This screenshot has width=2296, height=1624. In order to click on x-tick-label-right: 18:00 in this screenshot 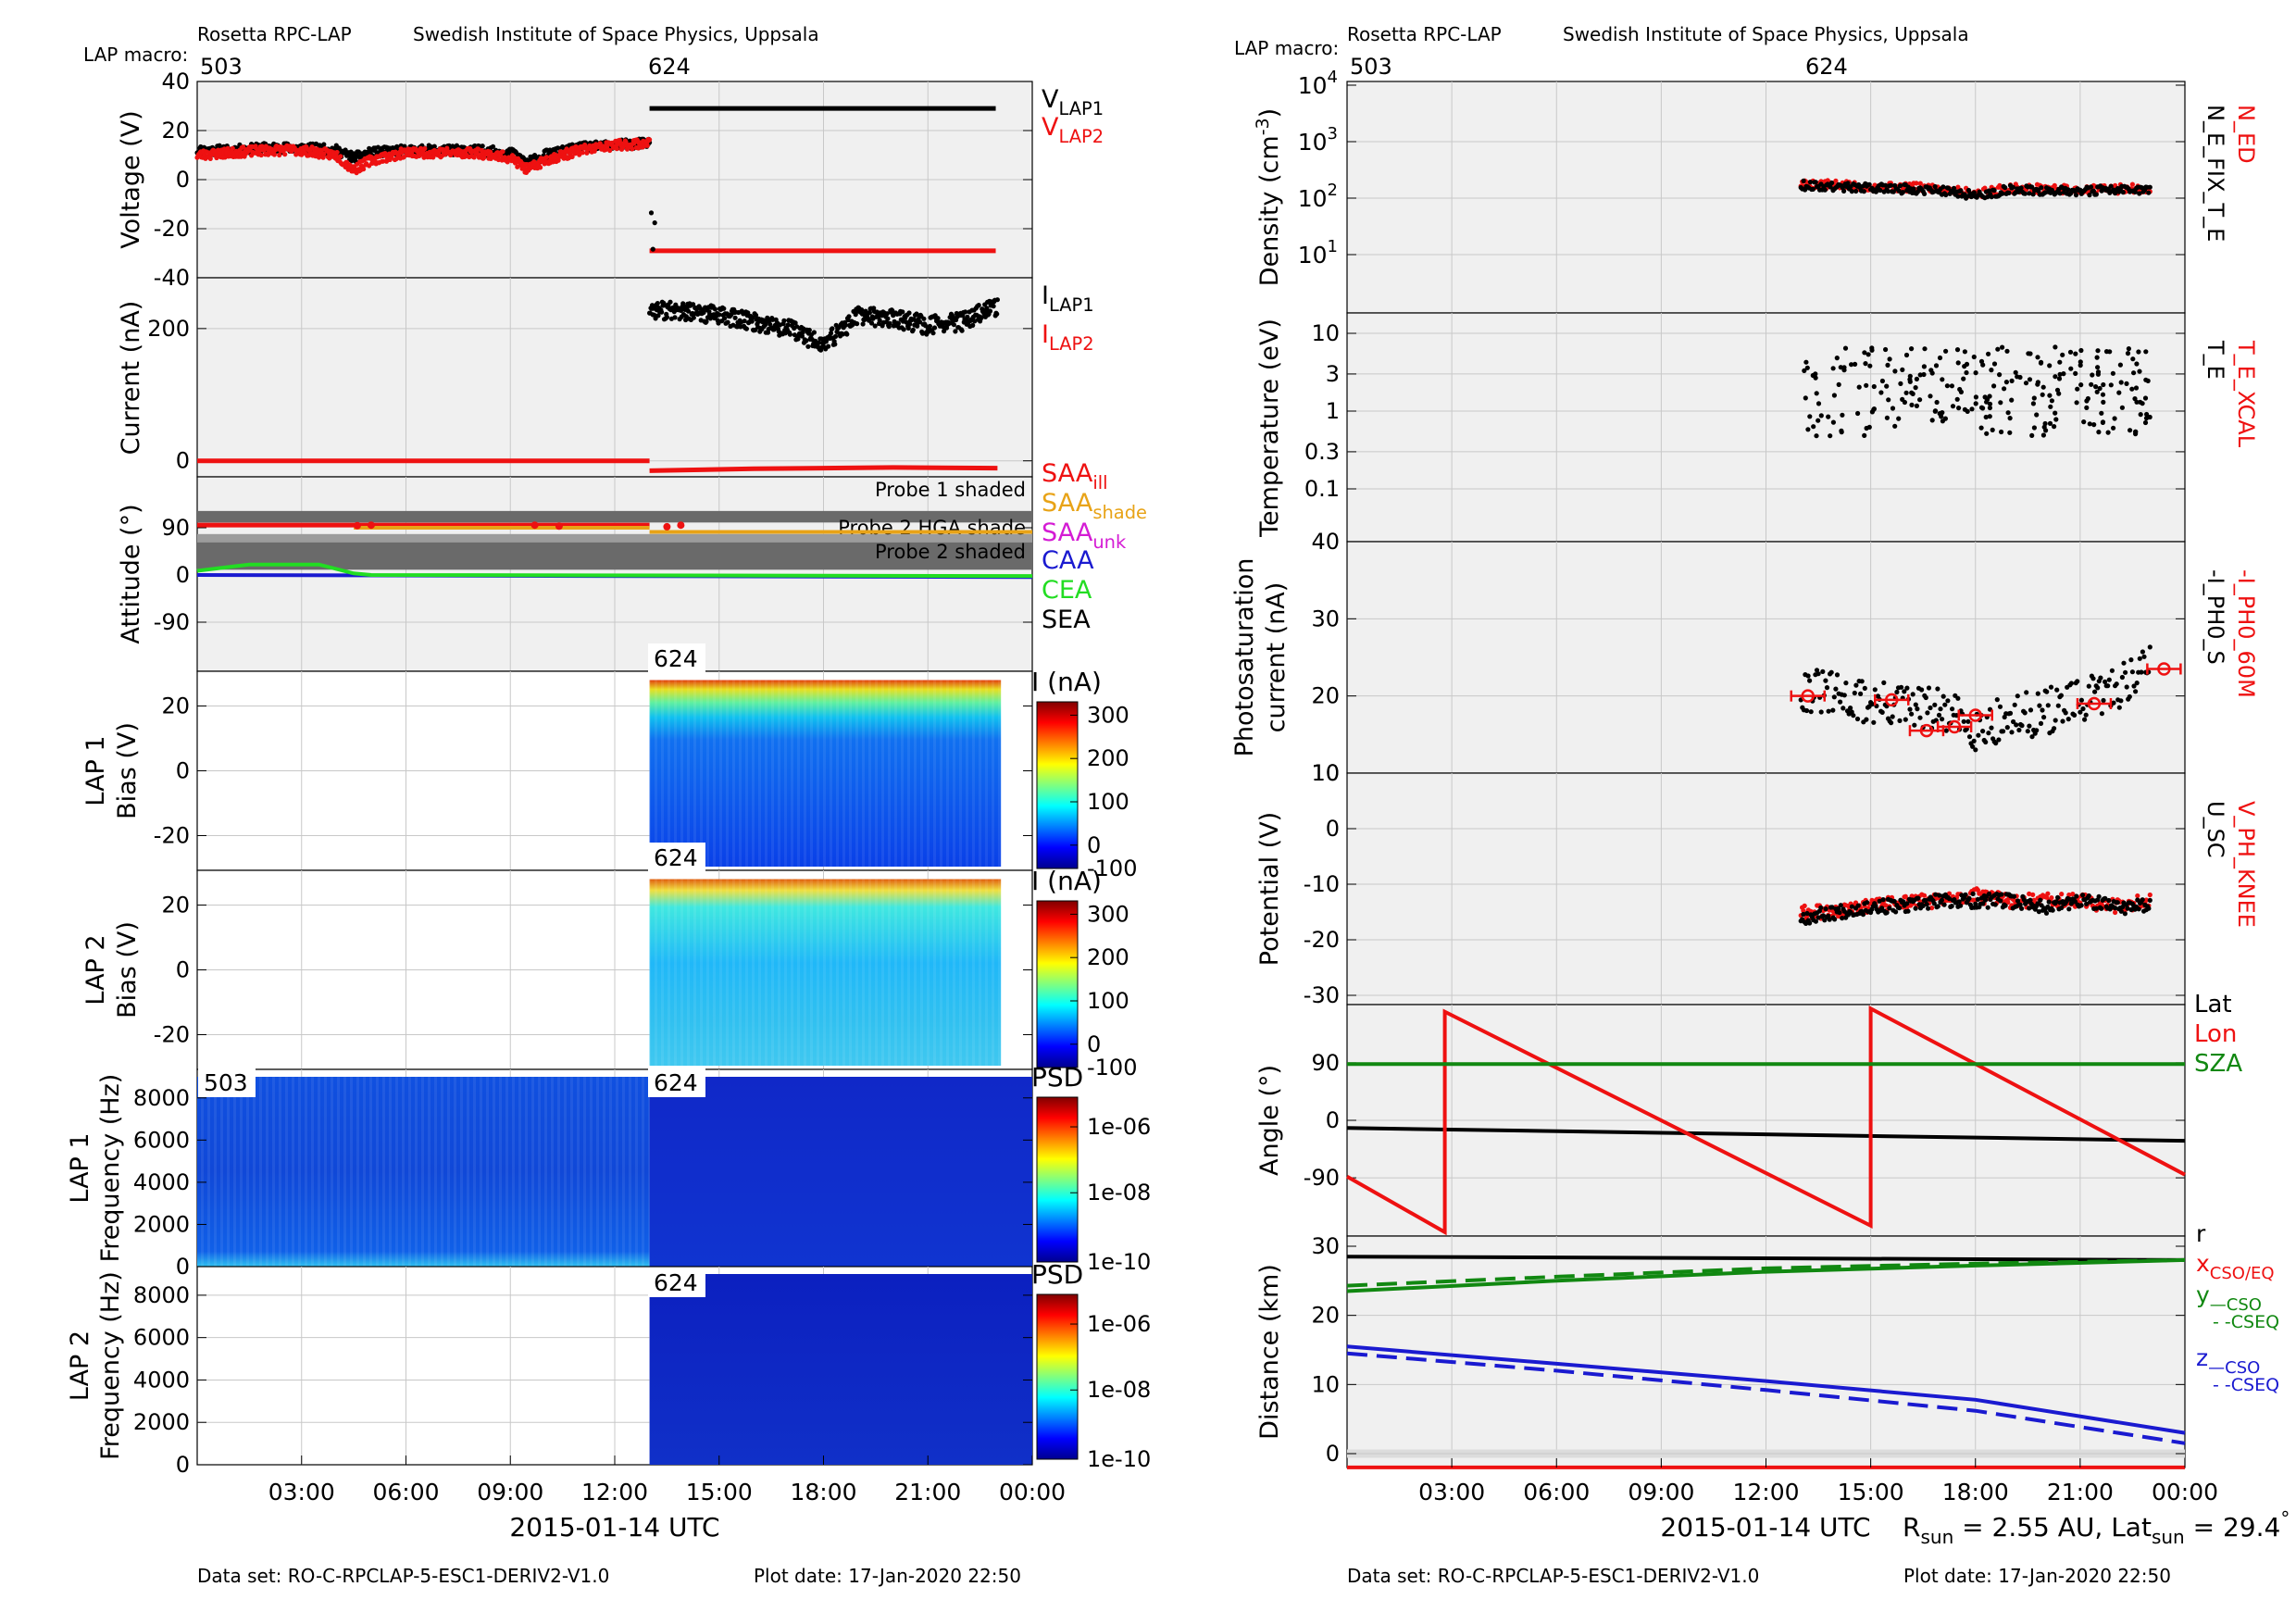, I will do `click(1975, 1492)`.